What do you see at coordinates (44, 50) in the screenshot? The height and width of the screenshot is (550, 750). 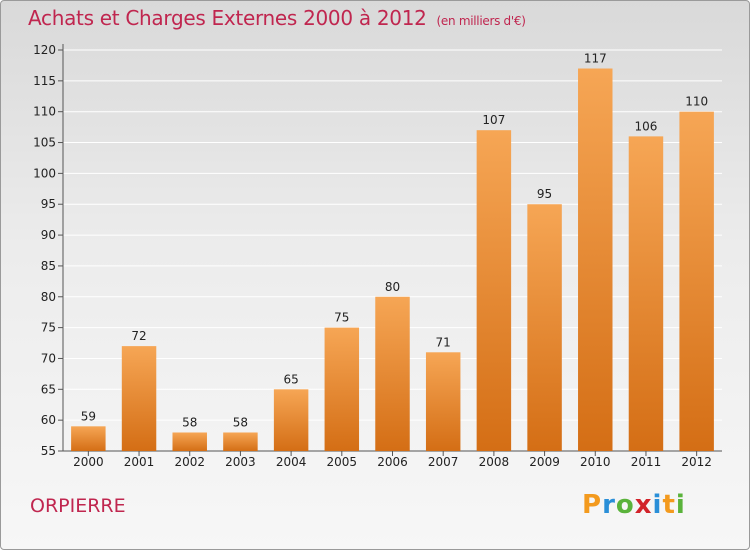 I see `y-tick-label: 120` at bounding box center [44, 50].